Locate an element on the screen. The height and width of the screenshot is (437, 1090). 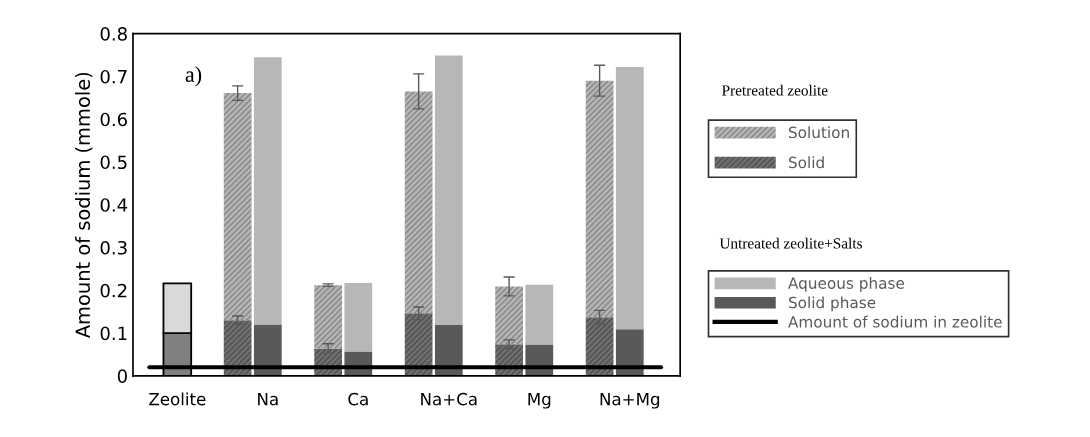
legend-label: Amount of sodium in zeolite is located at coordinates (895, 321).